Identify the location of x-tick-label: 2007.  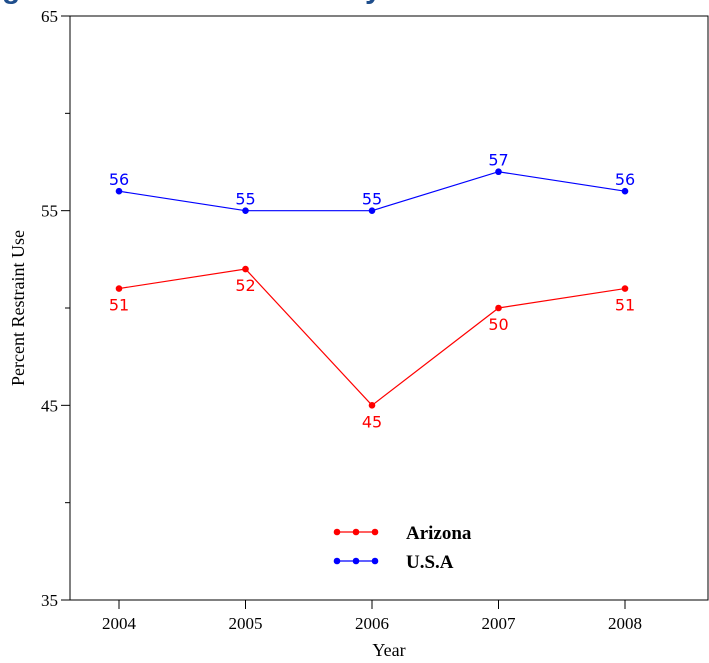
(499, 623).